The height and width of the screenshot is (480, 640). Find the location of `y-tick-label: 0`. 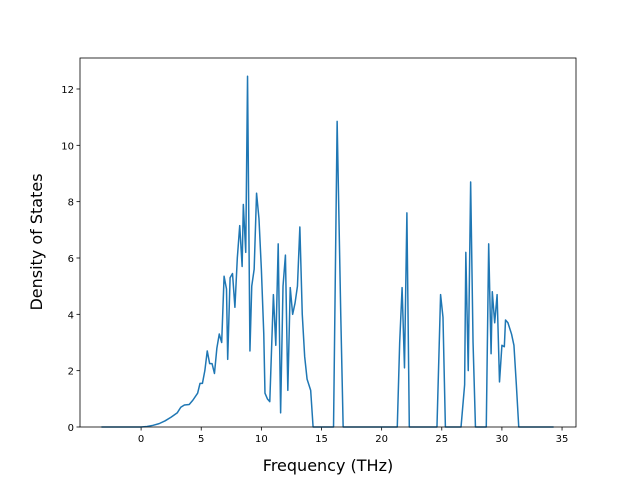

y-tick-label: 0 is located at coordinates (71, 428).